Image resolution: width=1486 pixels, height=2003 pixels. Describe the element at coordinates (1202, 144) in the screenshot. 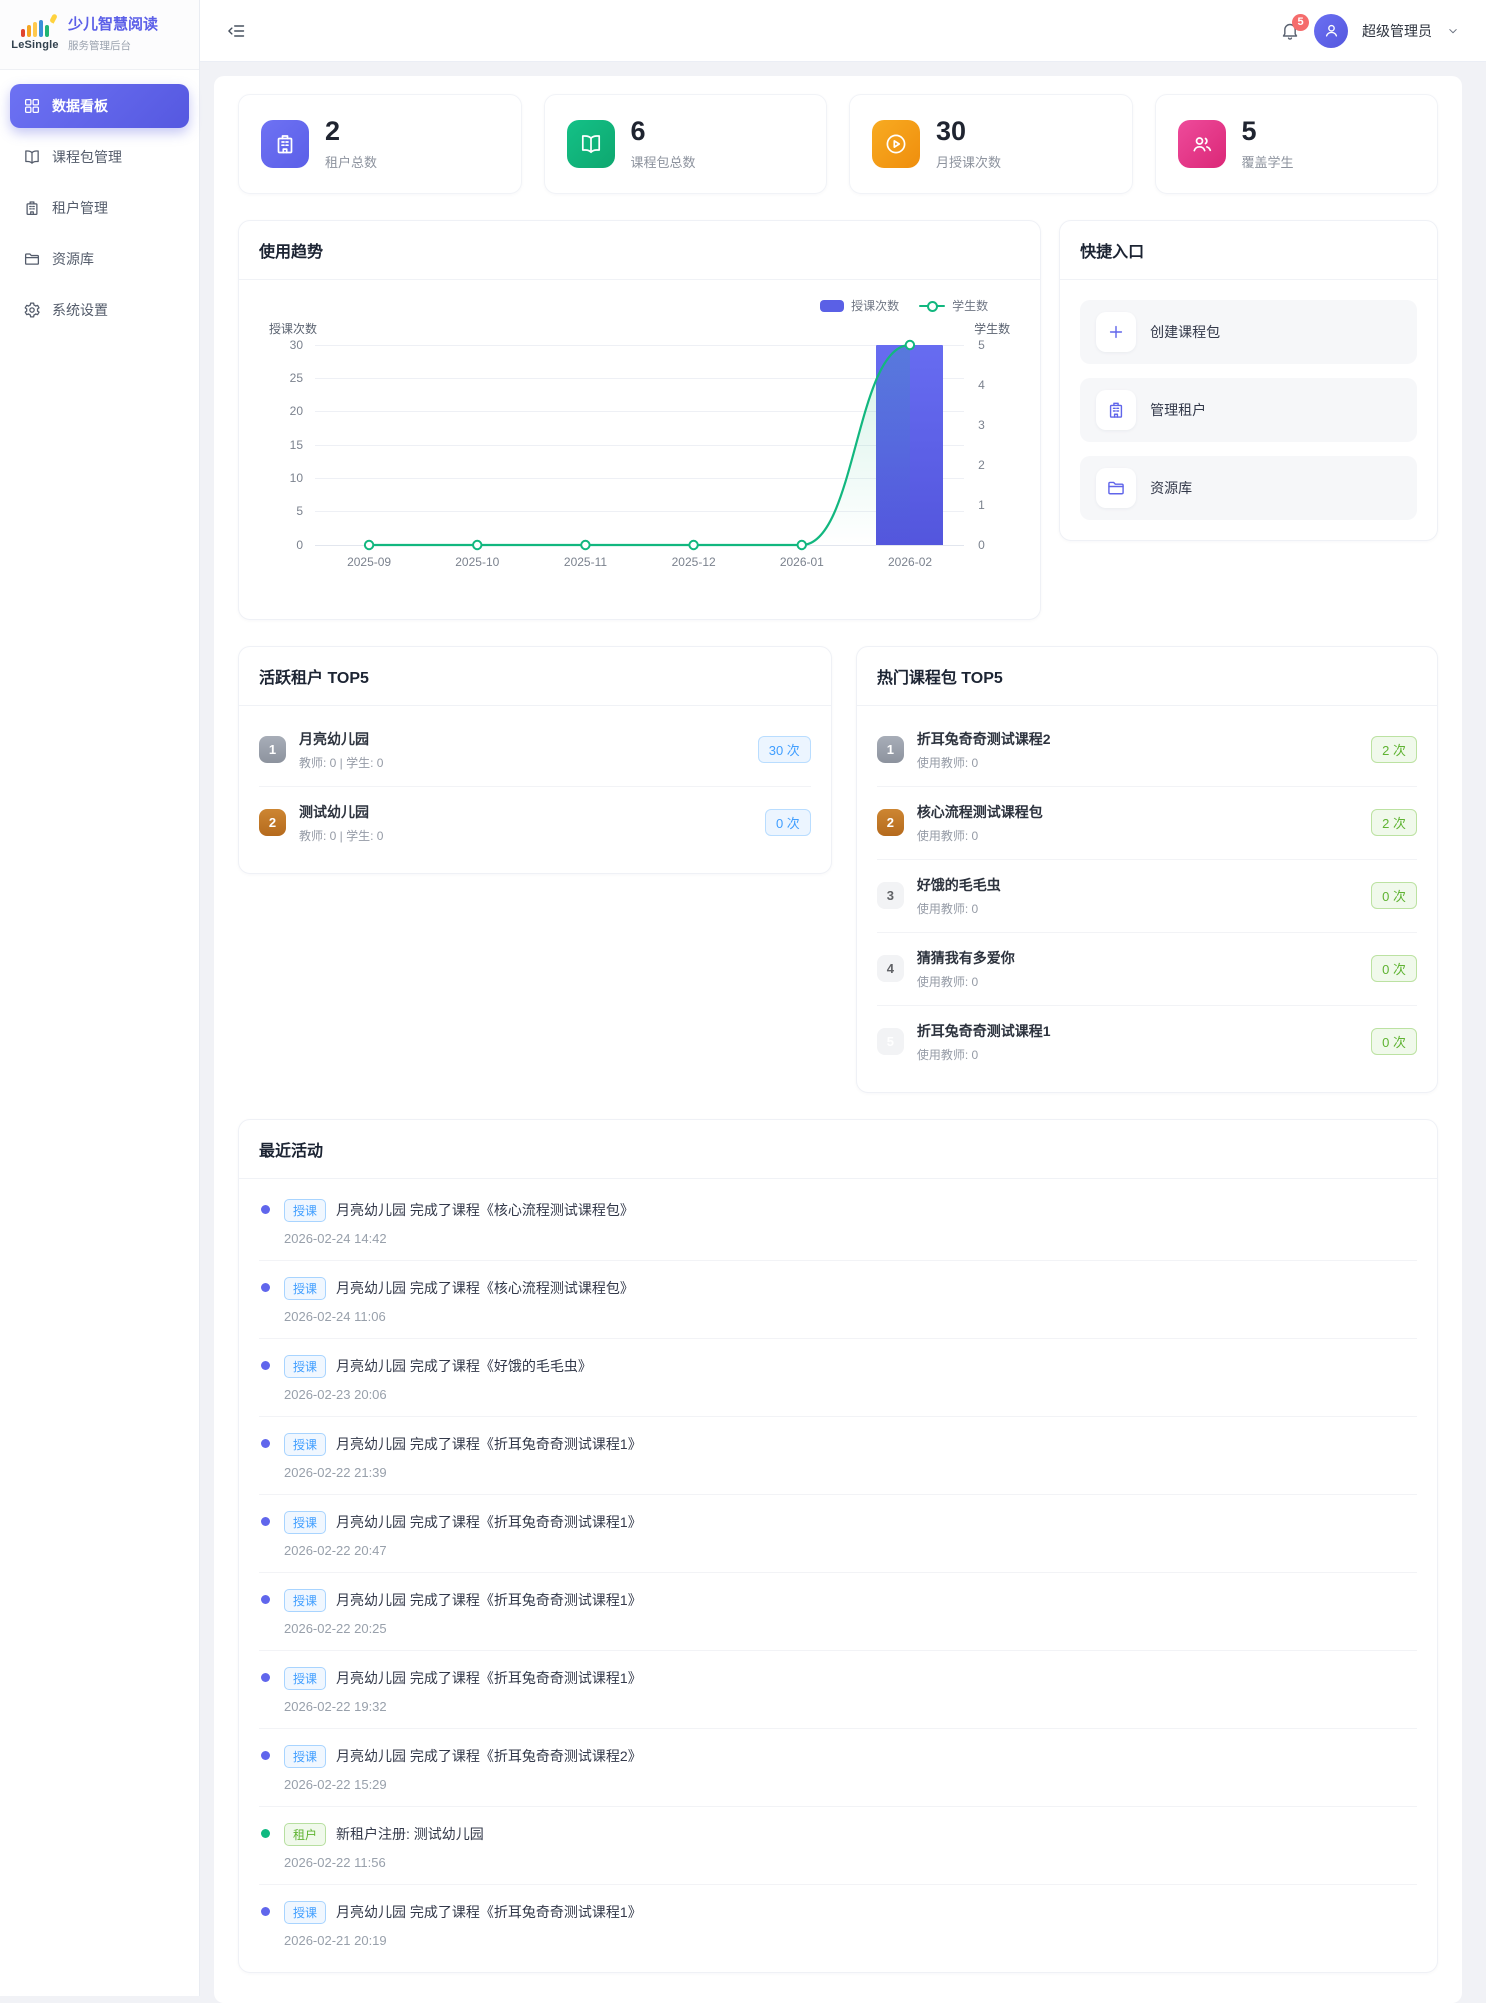

I see `people-icon` at that location.